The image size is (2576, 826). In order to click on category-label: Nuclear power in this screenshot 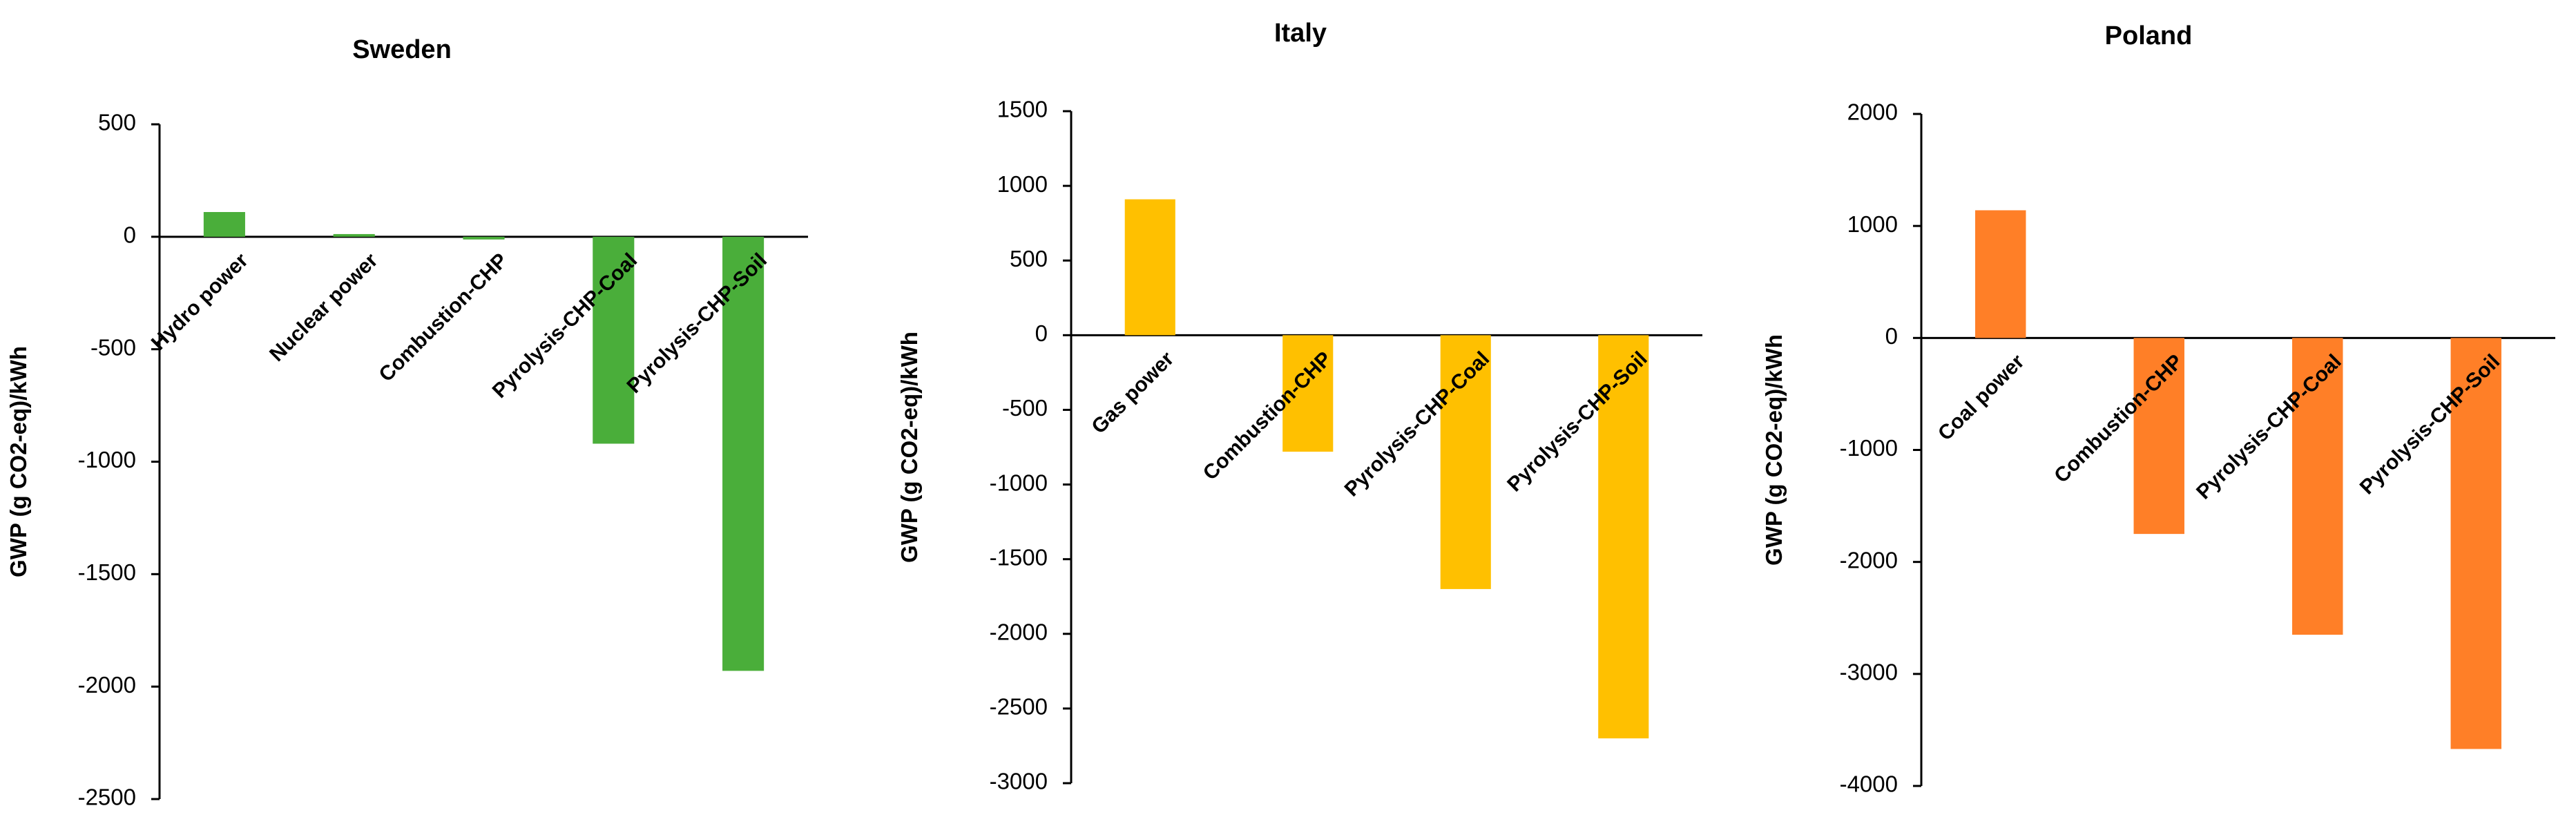, I will do `click(324, 307)`.